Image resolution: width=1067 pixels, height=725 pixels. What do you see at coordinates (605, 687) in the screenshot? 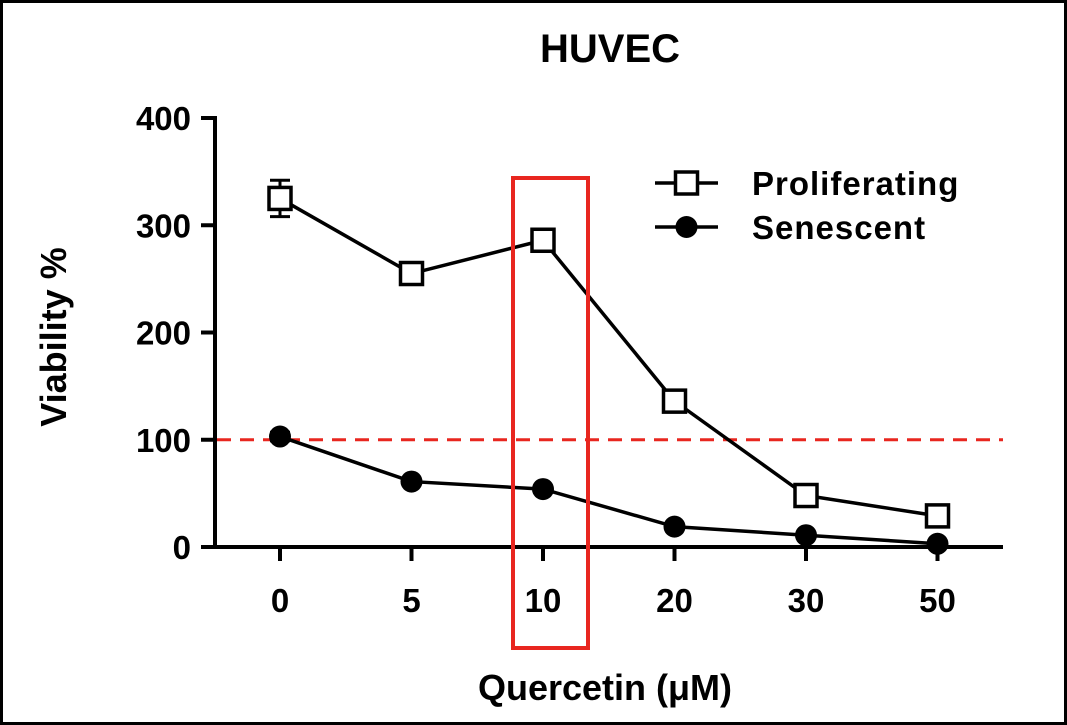
I see `x-axis-title: Quercetin (μM)` at bounding box center [605, 687].